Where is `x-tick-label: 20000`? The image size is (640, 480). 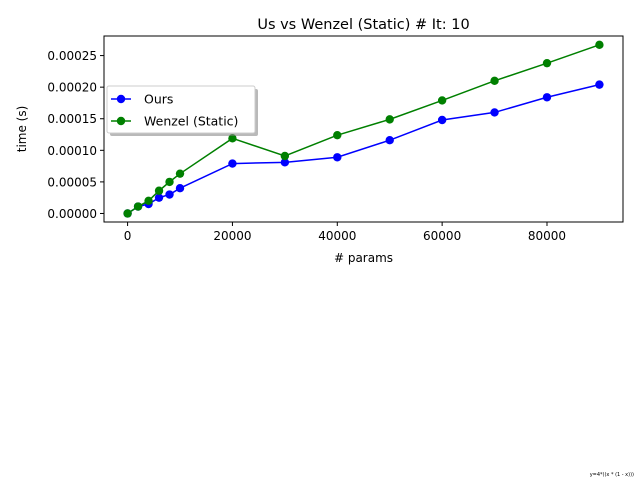
x-tick-label: 20000 is located at coordinates (232, 236).